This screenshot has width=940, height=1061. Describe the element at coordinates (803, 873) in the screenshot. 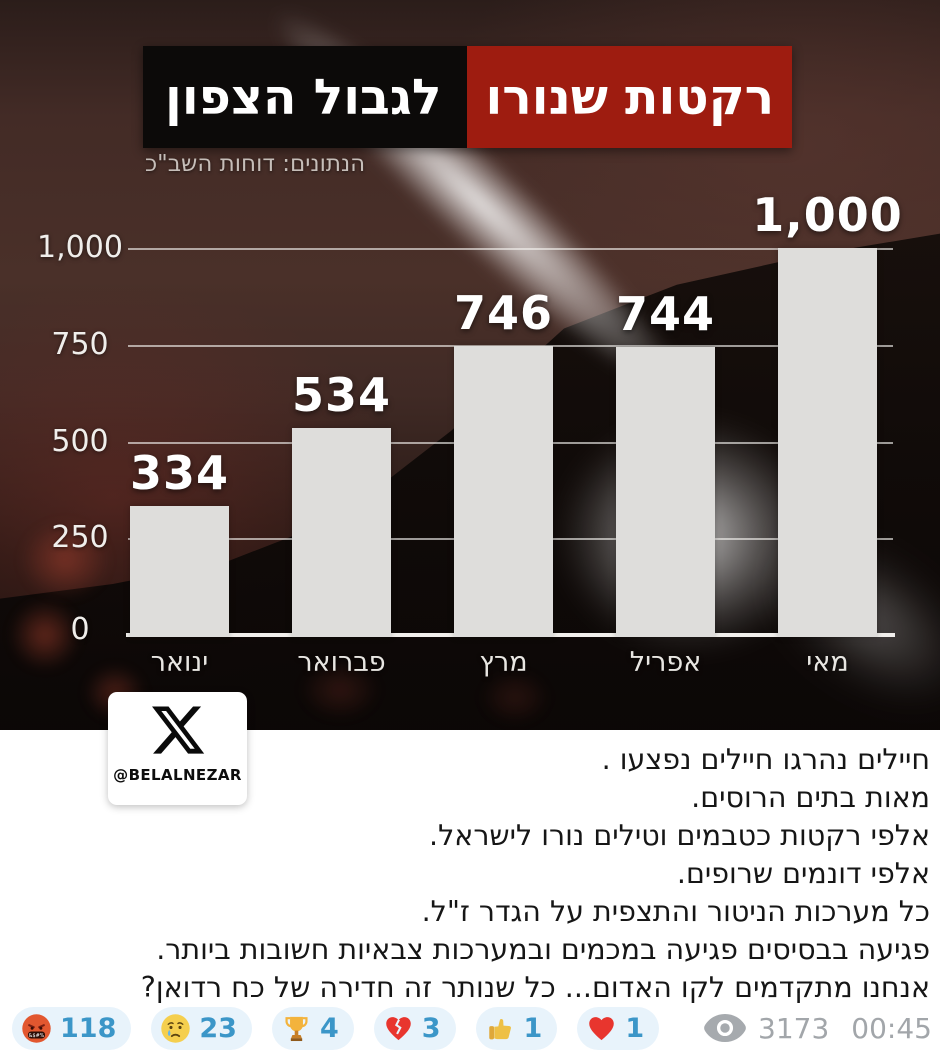

I see `message-line: אלפי דונמים שרופים.` at that location.